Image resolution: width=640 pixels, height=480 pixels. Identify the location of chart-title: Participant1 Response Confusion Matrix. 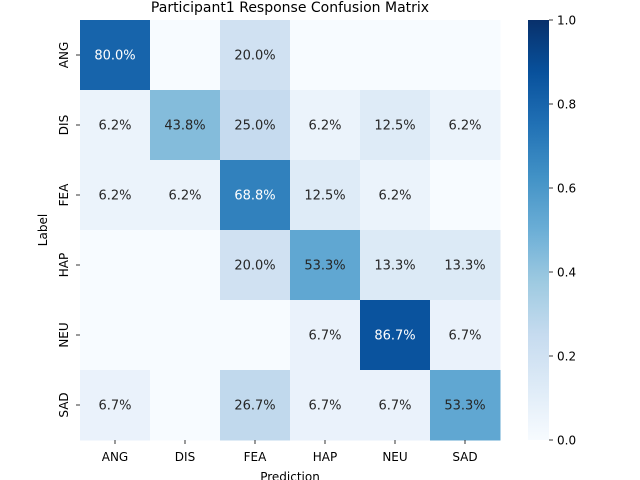
(290, 8).